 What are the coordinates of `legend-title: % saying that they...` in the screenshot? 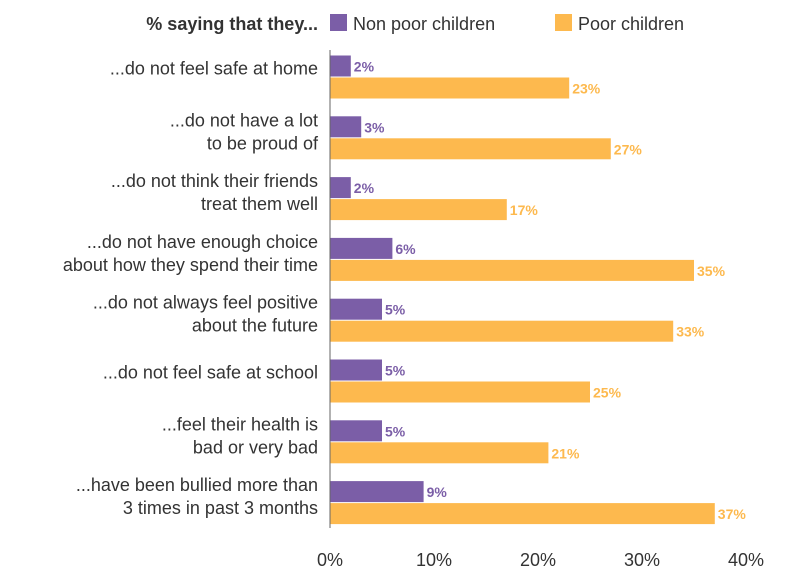 It's located at (232, 24).